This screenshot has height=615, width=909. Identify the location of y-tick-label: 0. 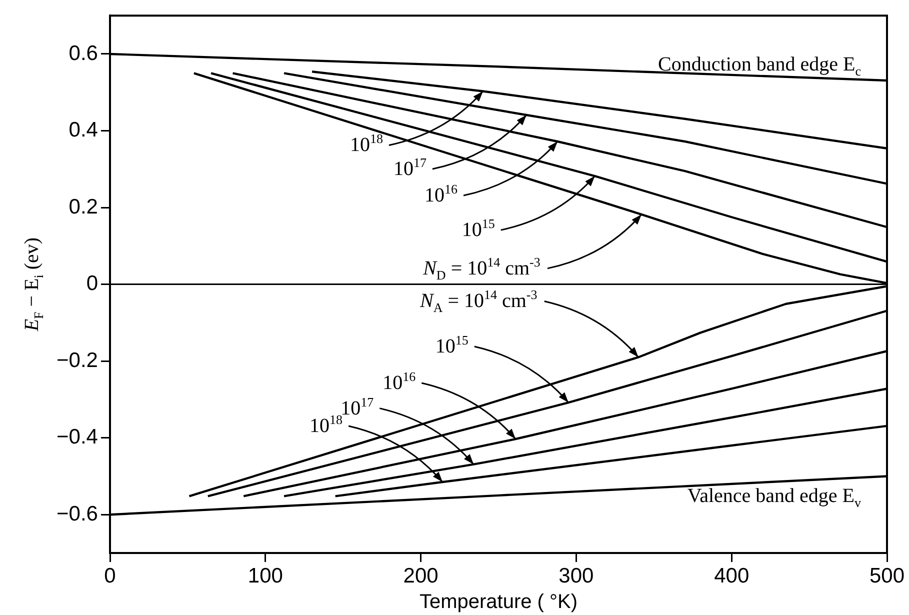
(92, 284).